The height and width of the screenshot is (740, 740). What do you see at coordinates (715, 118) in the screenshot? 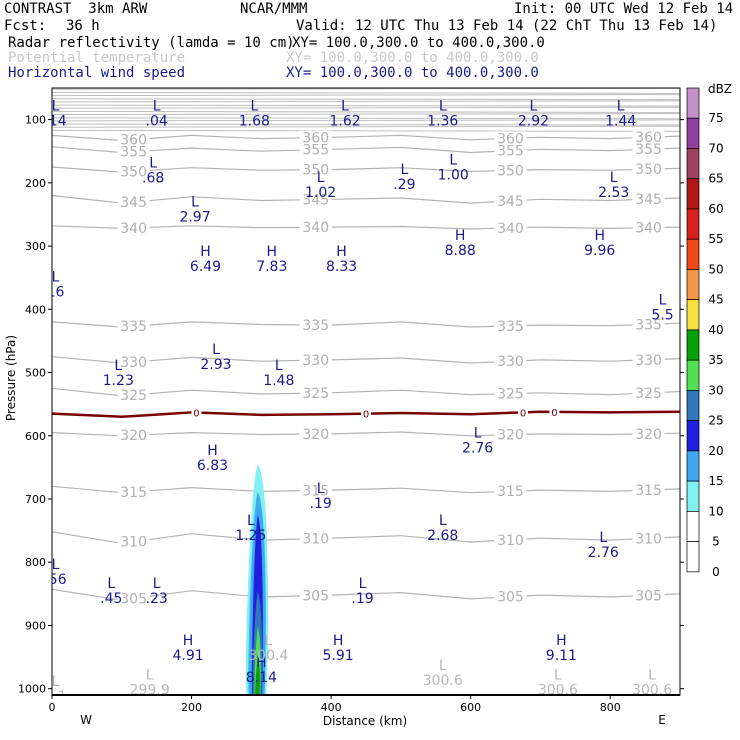
I see `colorbar-level-label: 75` at bounding box center [715, 118].